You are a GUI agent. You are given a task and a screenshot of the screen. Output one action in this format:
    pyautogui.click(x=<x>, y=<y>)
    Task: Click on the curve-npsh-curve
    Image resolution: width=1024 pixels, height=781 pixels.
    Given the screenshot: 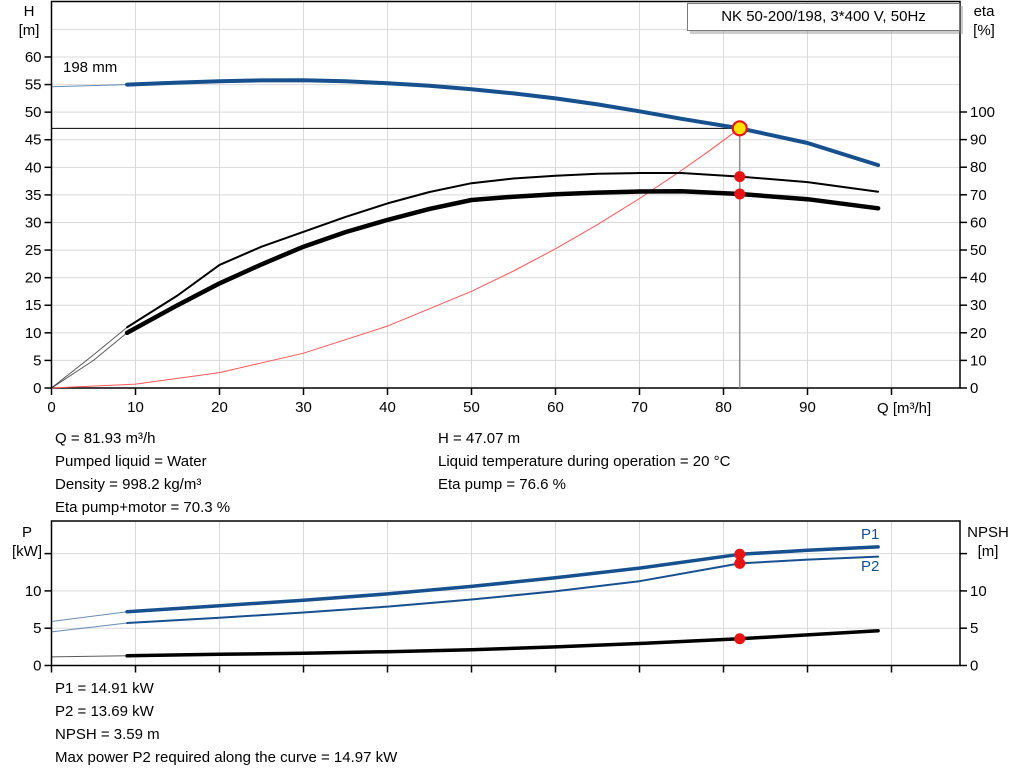 What is the action you would take?
    pyautogui.click(x=502, y=643)
    